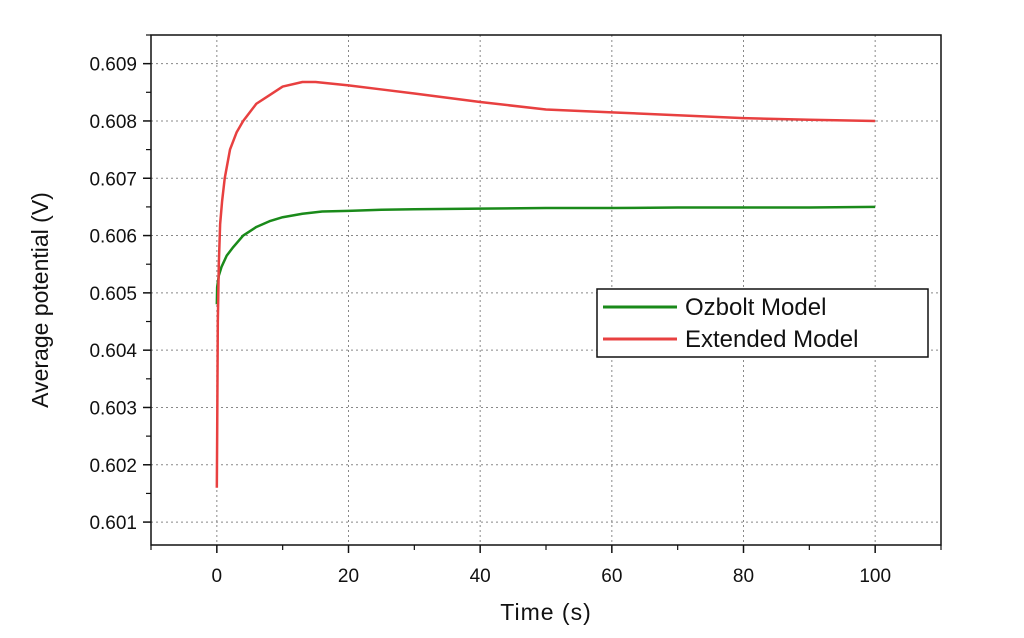 The height and width of the screenshot is (638, 1024). What do you see at coordinates (743, 576) in the screenshot?
I see `x-tick-label: 80` at bounding box center [743, 576].